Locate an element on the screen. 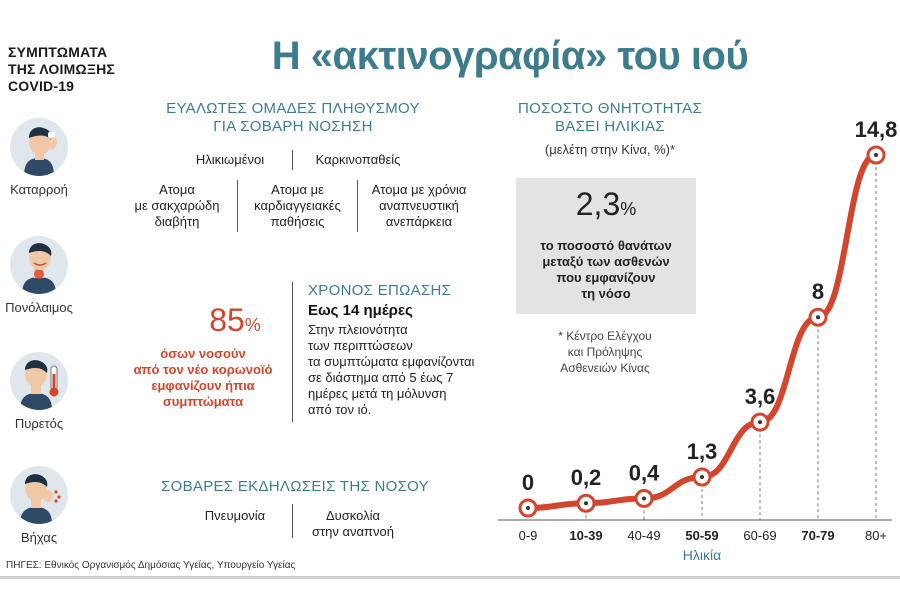 This screenshot has width=900, height=600. group-line: με σακχαρώδη is located at coordinates (177, 205).